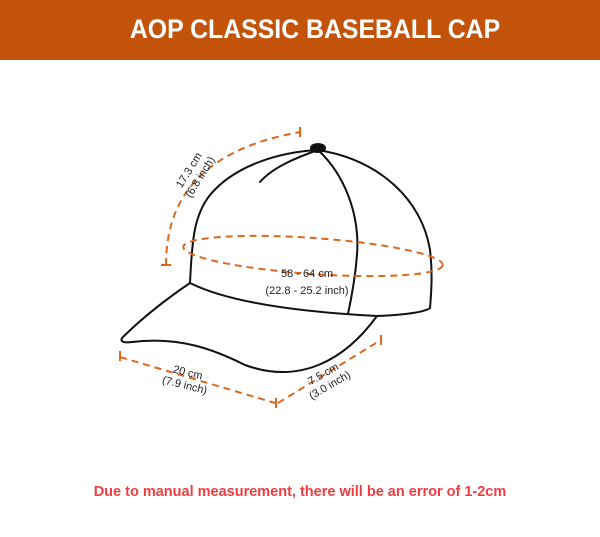  Describe the element at coordinates (375, 229) in the screenshot. I see `crown-right` at that location.